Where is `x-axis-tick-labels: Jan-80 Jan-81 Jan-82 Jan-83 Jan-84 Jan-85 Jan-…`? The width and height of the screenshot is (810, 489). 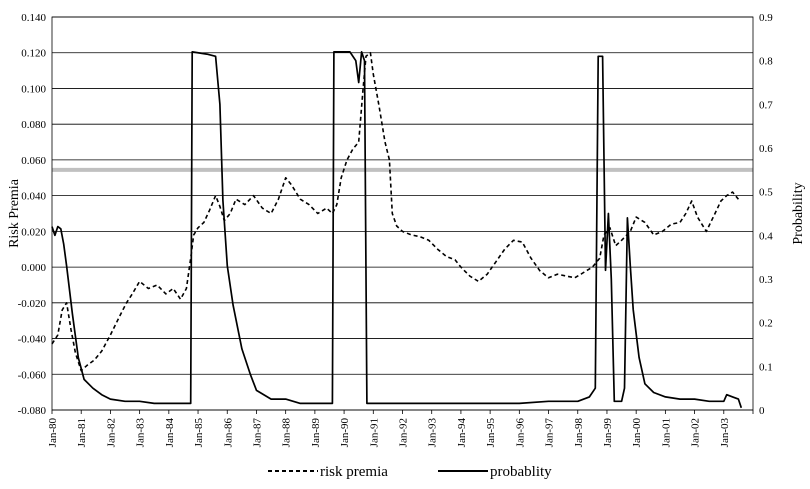
x-axis-tick-labels: Jan-80 Jan-81 Jan-82 Jan-83 Jan-84 Jan-85 Jan-… is located at coordinates (389, 433).